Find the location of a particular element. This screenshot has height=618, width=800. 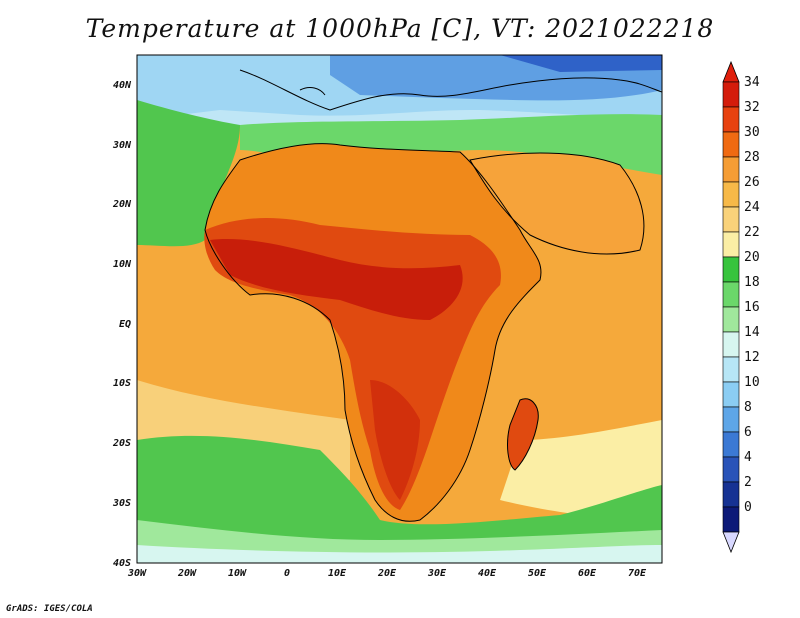

lat-label: 30S is located at coordinates (121, 503).